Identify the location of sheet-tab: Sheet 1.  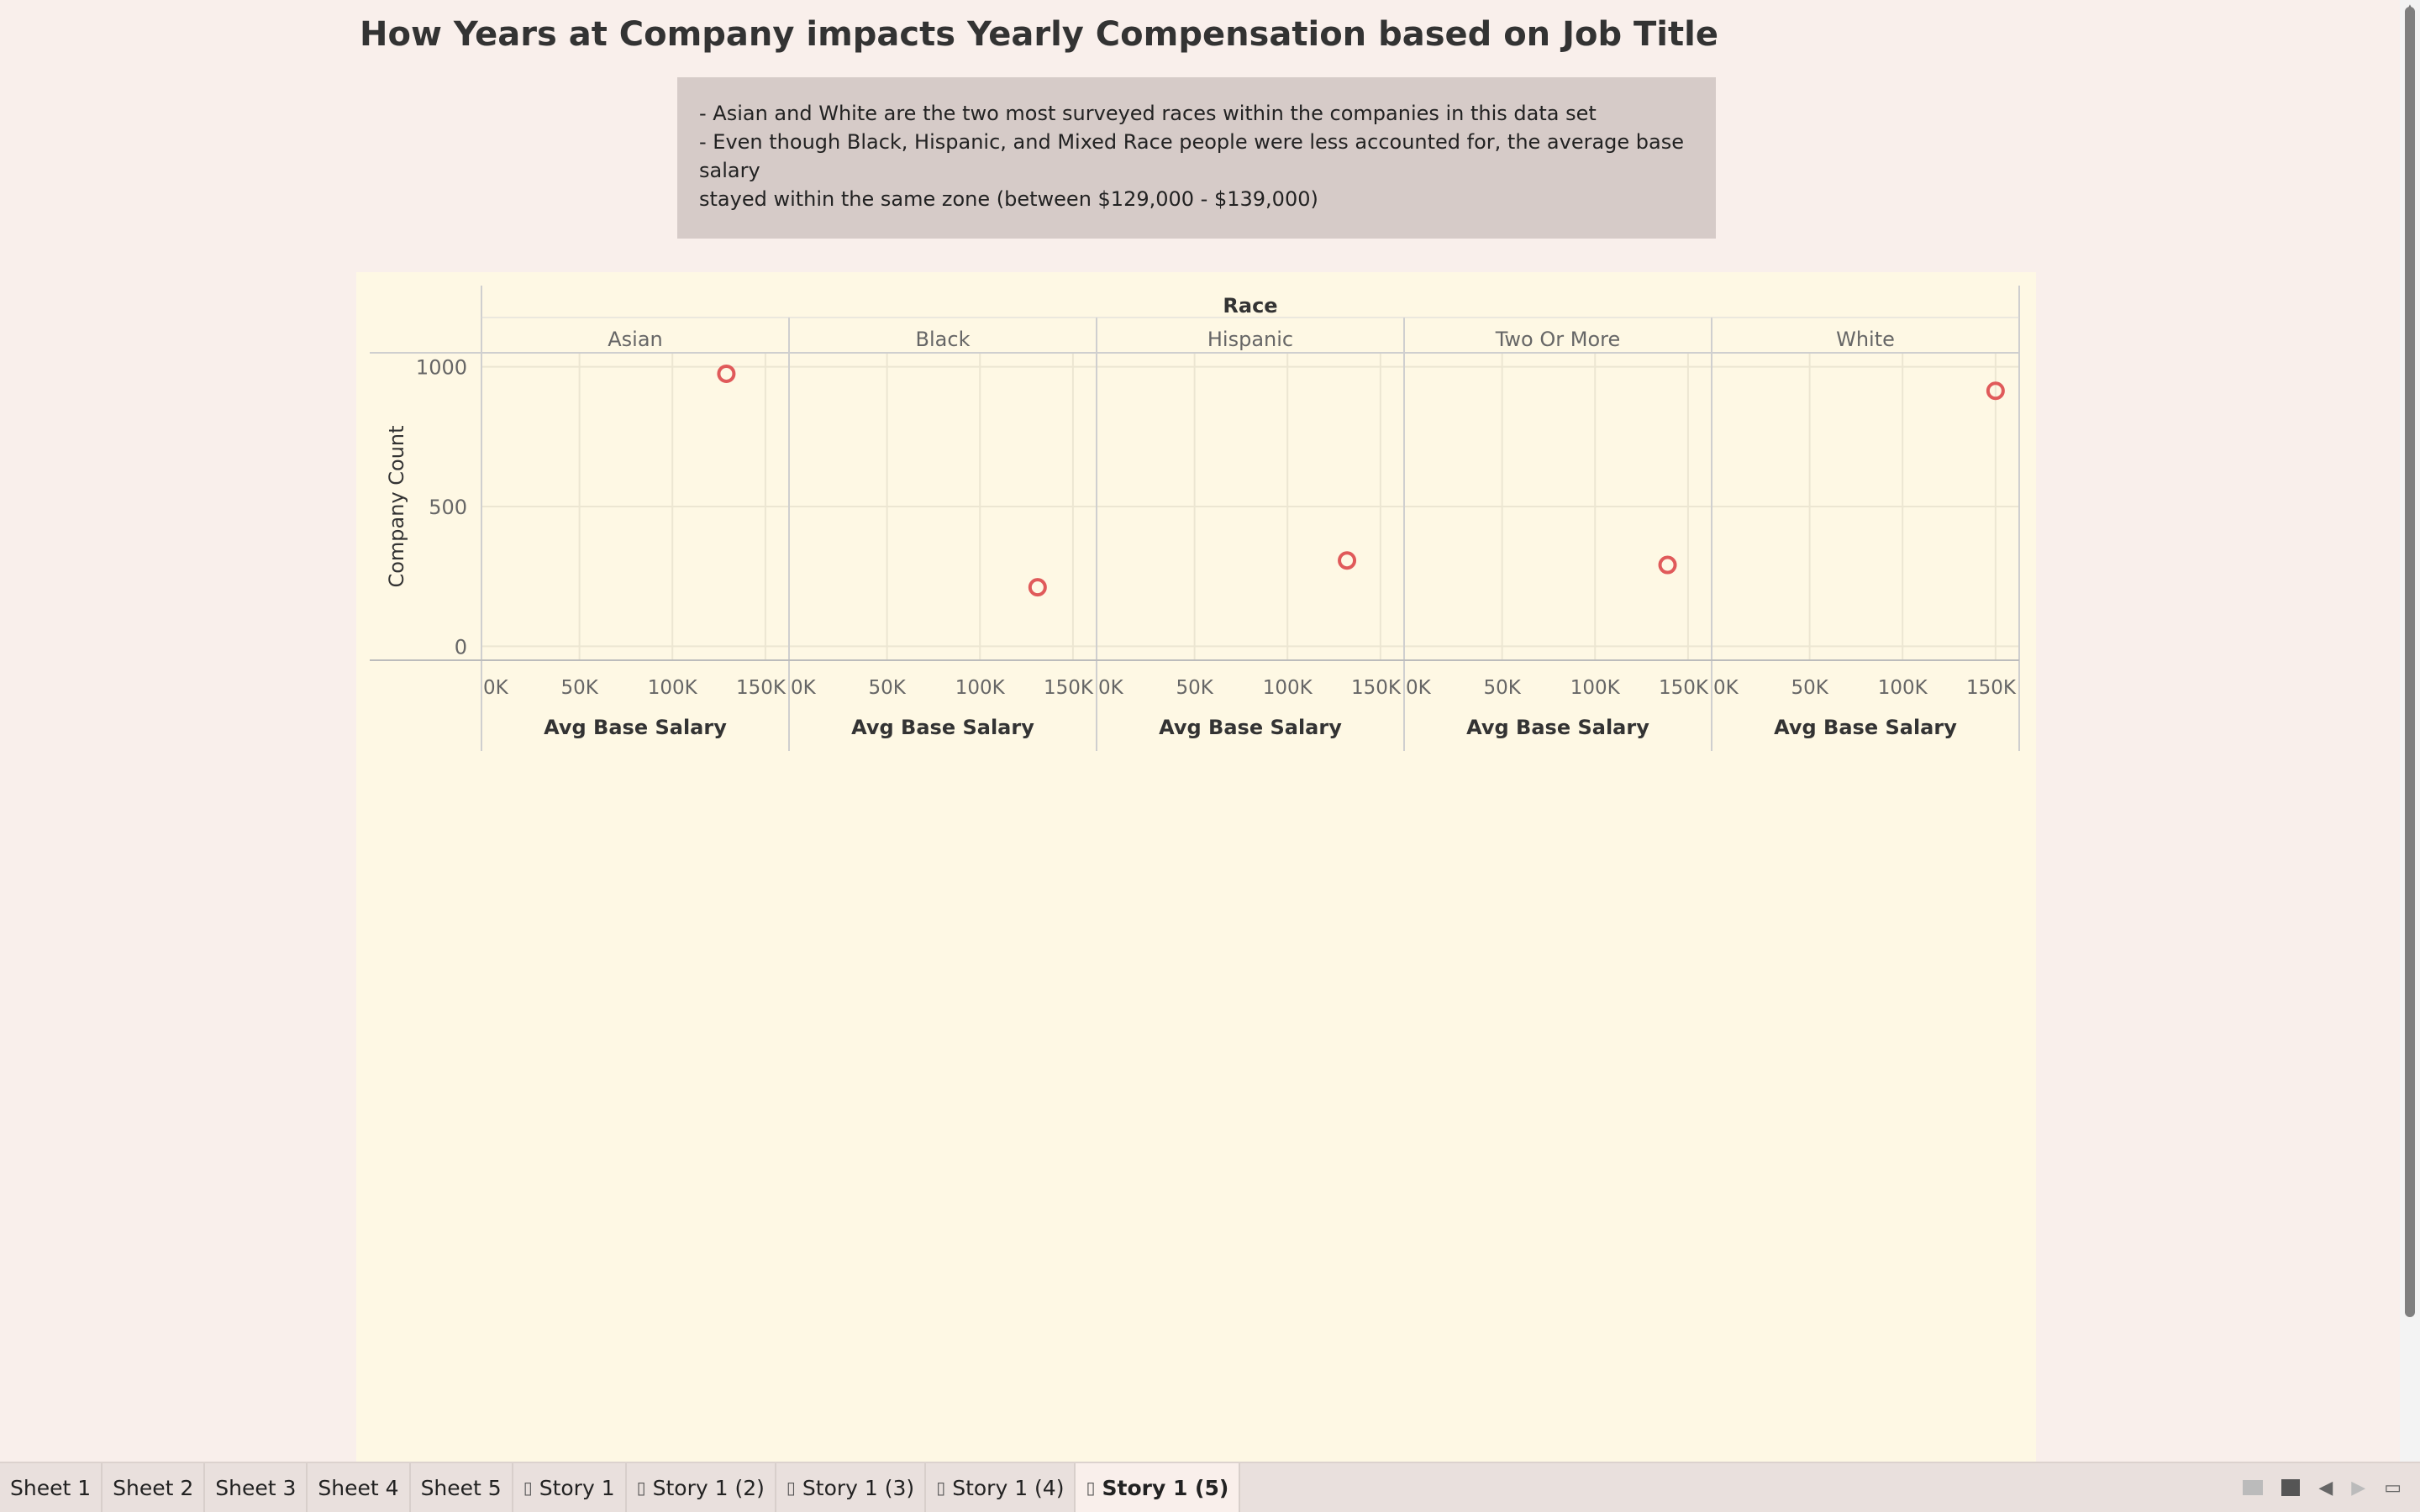
(52, 1487).